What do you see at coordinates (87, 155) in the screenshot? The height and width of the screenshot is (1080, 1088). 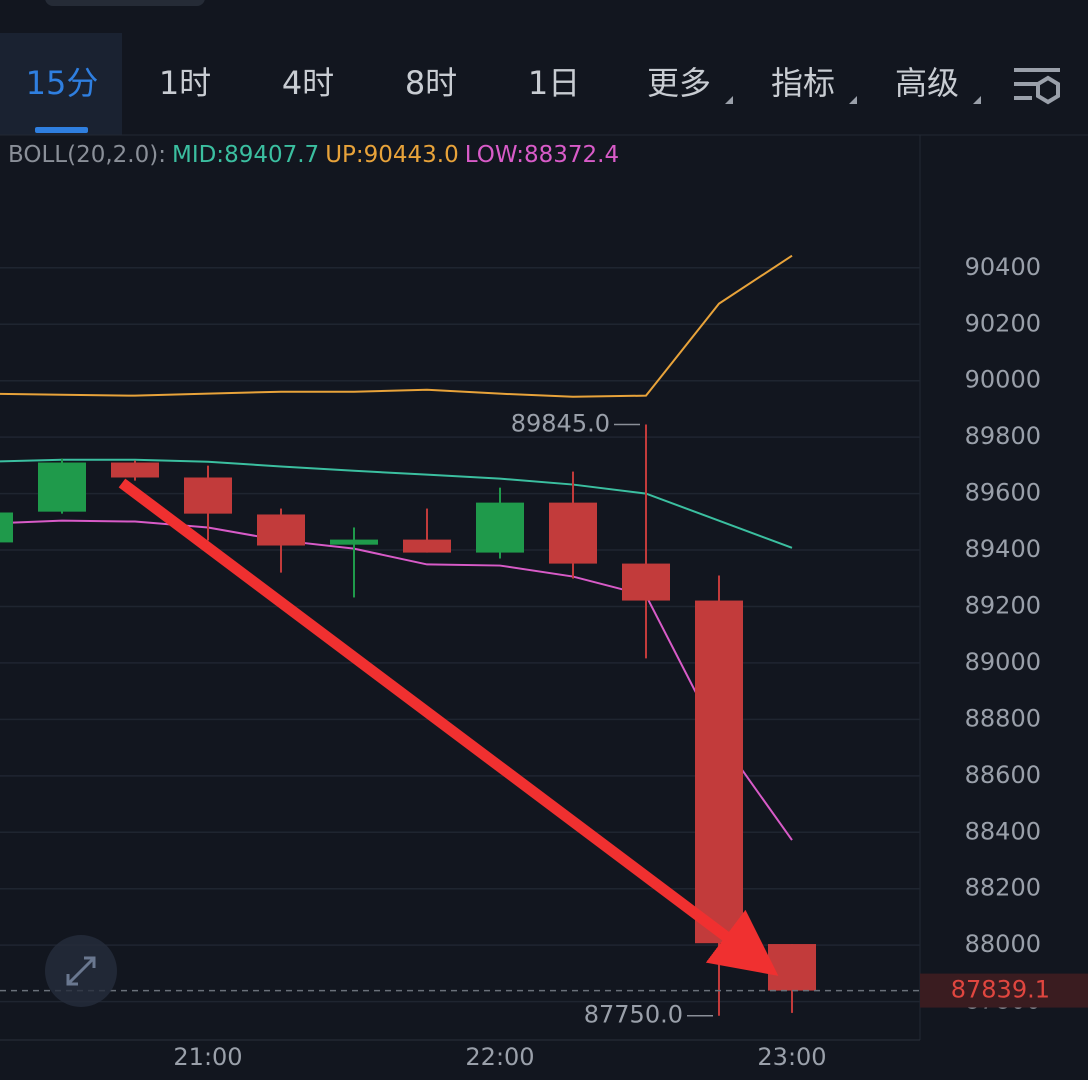 I see `indicator-name: BOLL(20,2.0):` at bounding box center [87, 155].